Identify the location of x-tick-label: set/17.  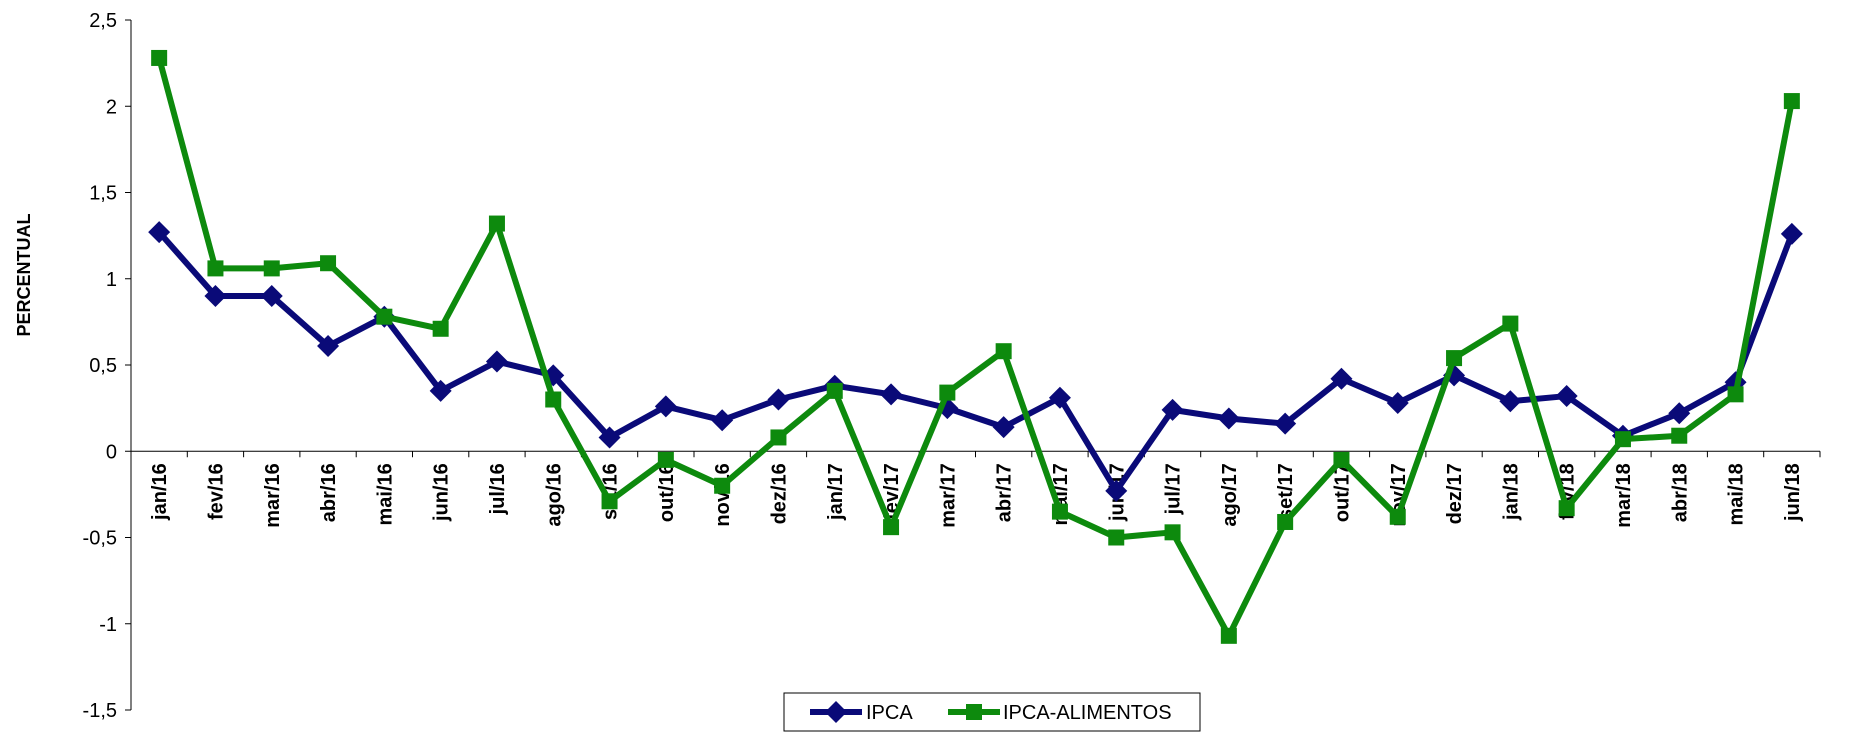
(1286, 491).